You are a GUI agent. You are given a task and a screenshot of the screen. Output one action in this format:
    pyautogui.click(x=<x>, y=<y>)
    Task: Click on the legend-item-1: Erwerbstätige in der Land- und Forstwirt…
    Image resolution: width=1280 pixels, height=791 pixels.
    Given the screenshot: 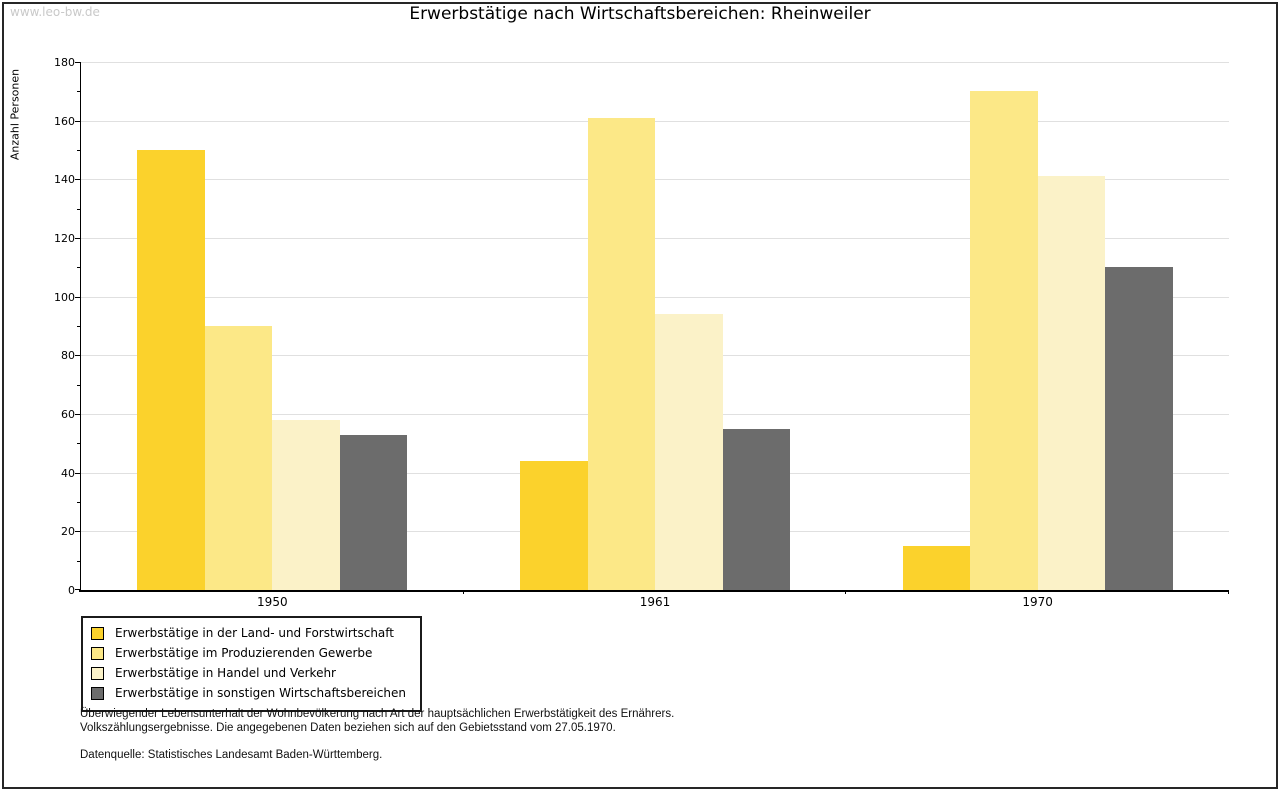 What is the action you would take?
    pyautogui.click(x=248, y=633)
    